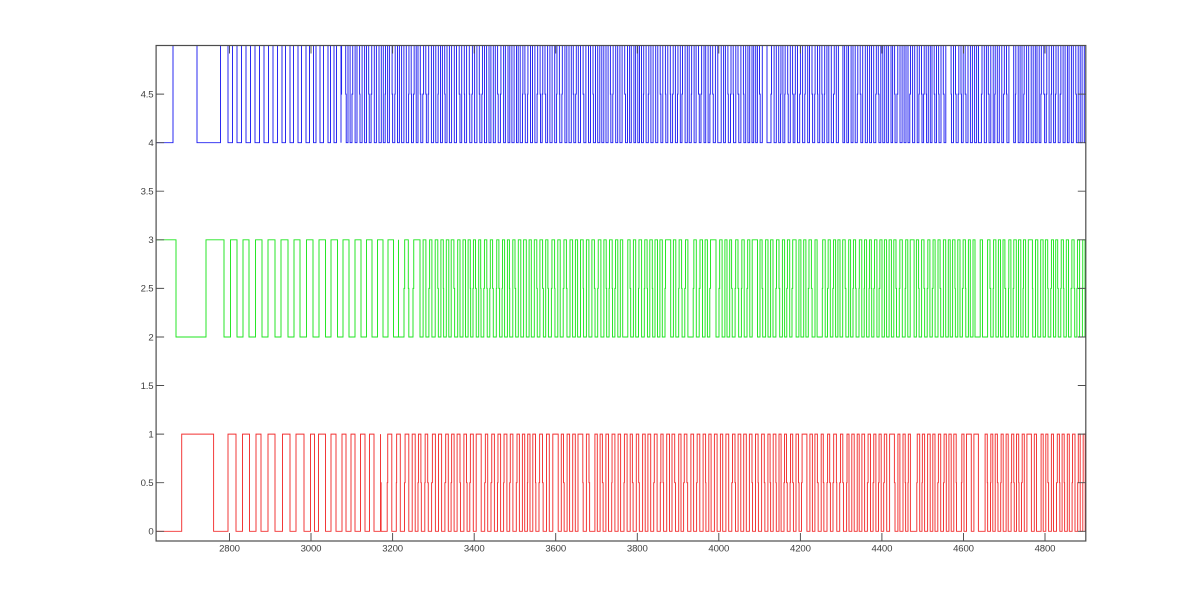 The height and width of the screenshot is (608, 1200). What do you see at coordinates (150, 434) in the screenshot?
I see `svg-text: 1` at bounding box center [150, 434].